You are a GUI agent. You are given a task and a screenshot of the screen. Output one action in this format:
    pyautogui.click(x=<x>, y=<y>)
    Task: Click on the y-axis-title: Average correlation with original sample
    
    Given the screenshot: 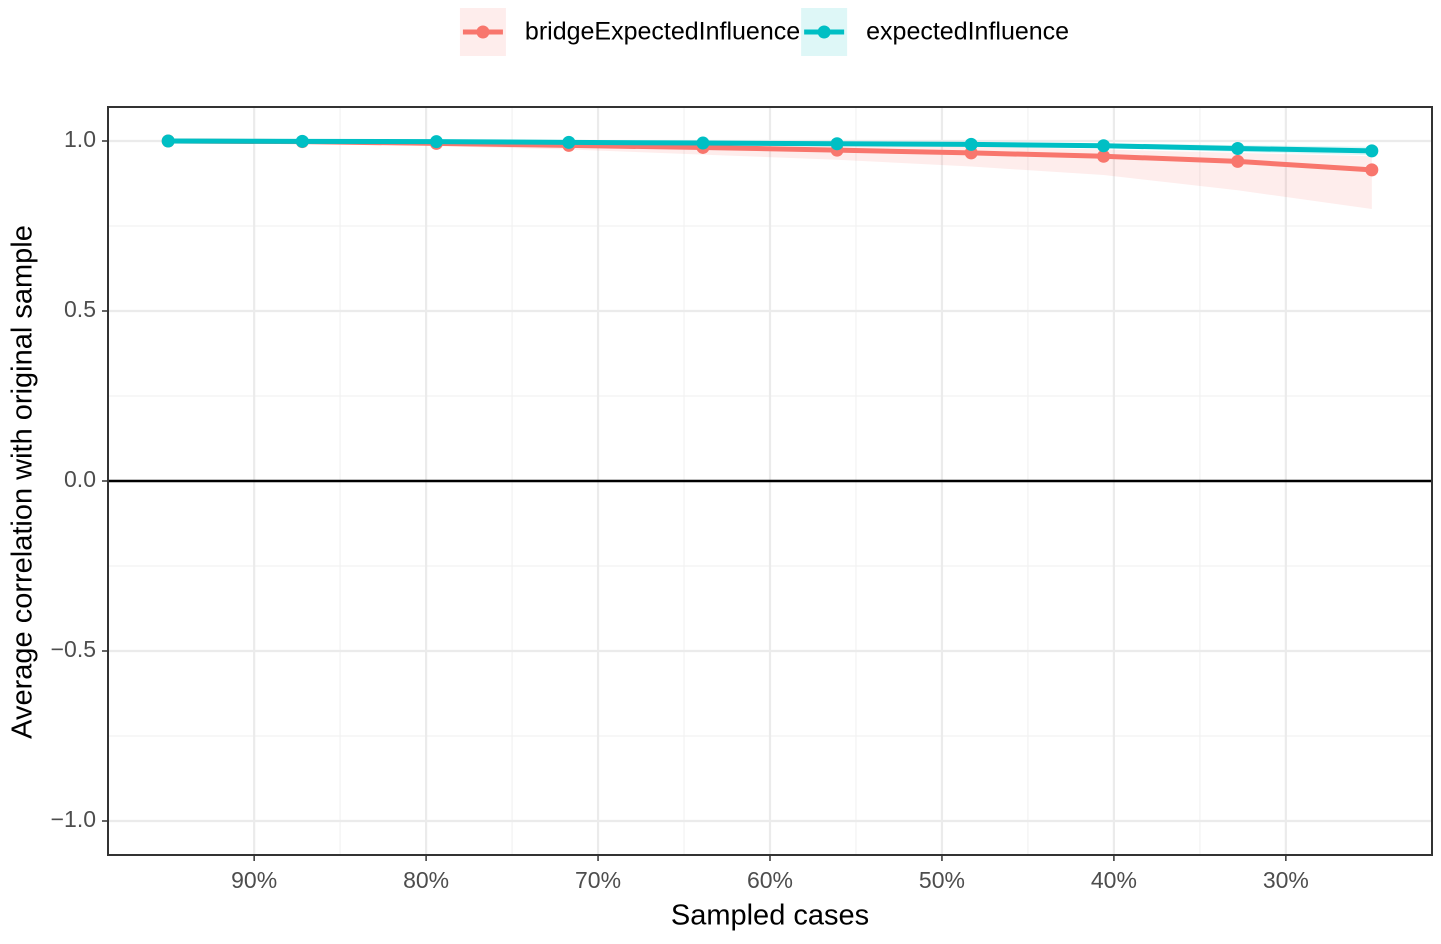 What is the action you would take?
    pyautogui.click(x=23, y=482)
    